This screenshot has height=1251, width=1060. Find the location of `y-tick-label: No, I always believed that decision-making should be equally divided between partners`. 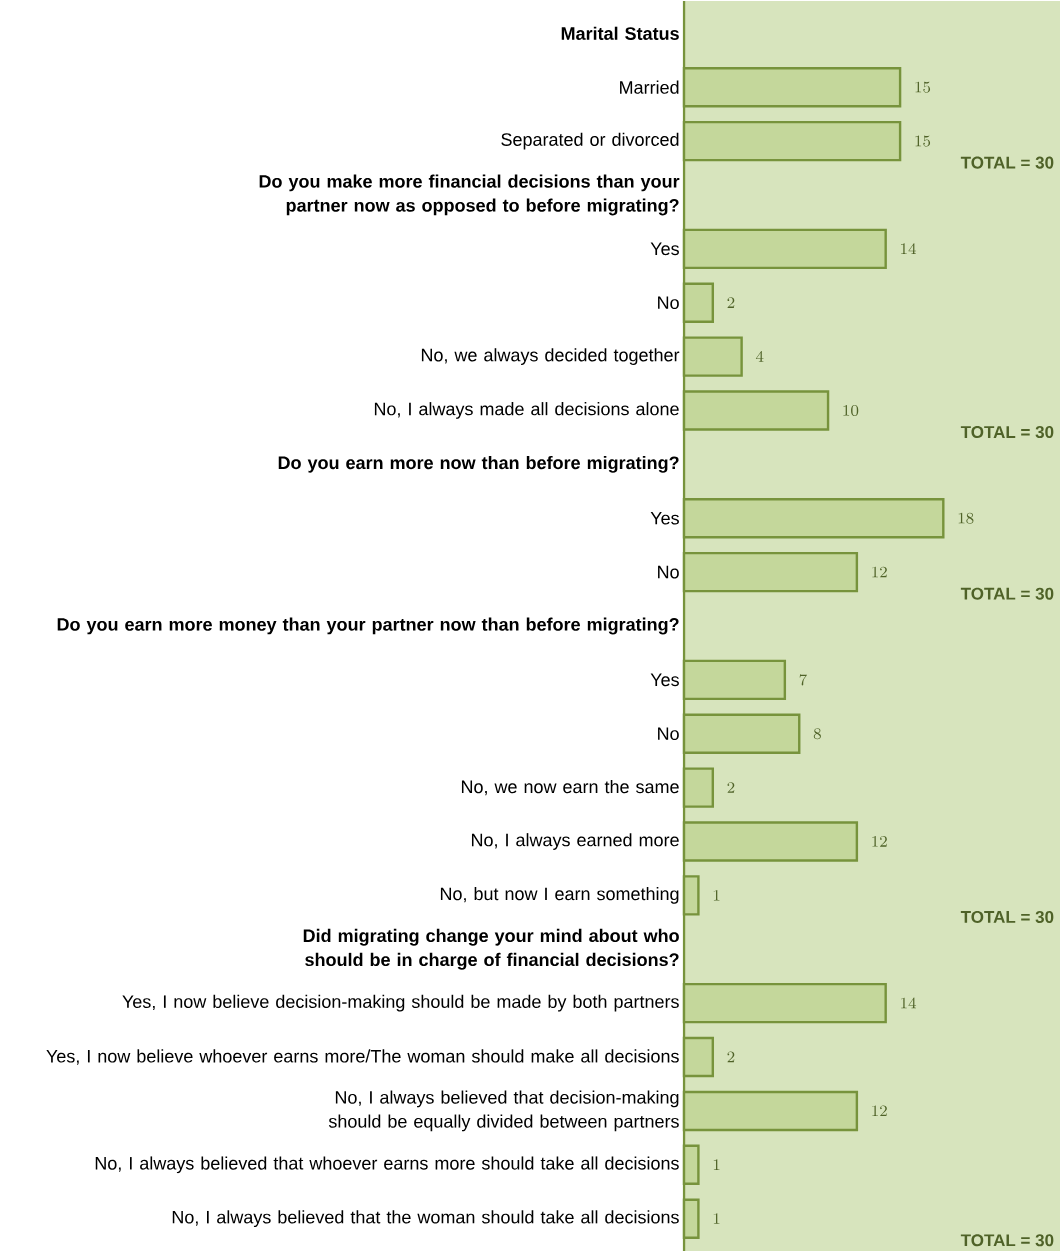

y-tick-label: No, I always believed that decision-making should be equally divided between partners is located at coordinates (503, 1111).